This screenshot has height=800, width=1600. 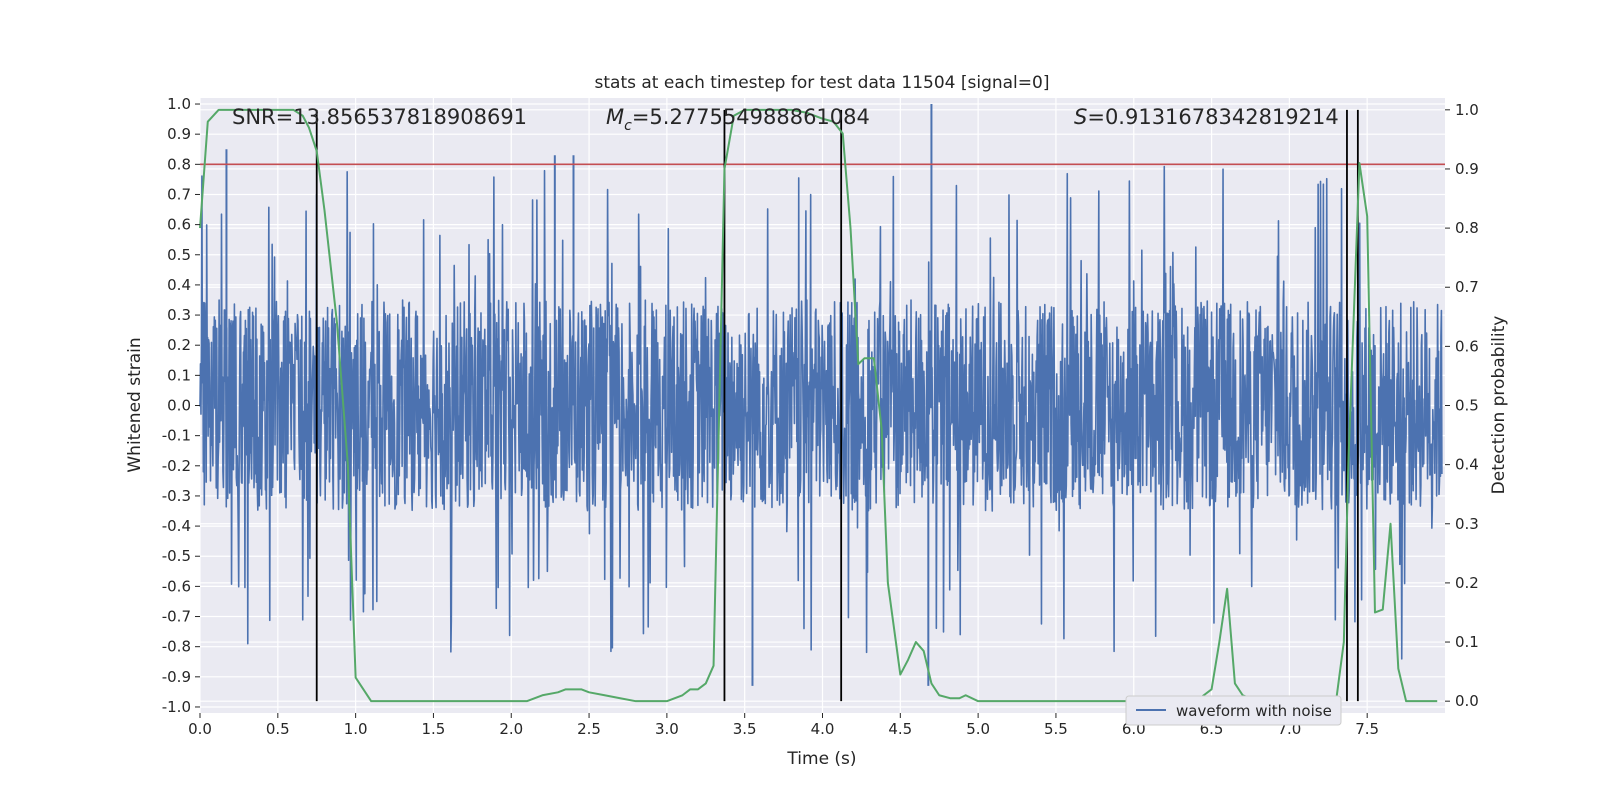 I want to click on y-tick-label: -0.9, so click(x=176, y=677).